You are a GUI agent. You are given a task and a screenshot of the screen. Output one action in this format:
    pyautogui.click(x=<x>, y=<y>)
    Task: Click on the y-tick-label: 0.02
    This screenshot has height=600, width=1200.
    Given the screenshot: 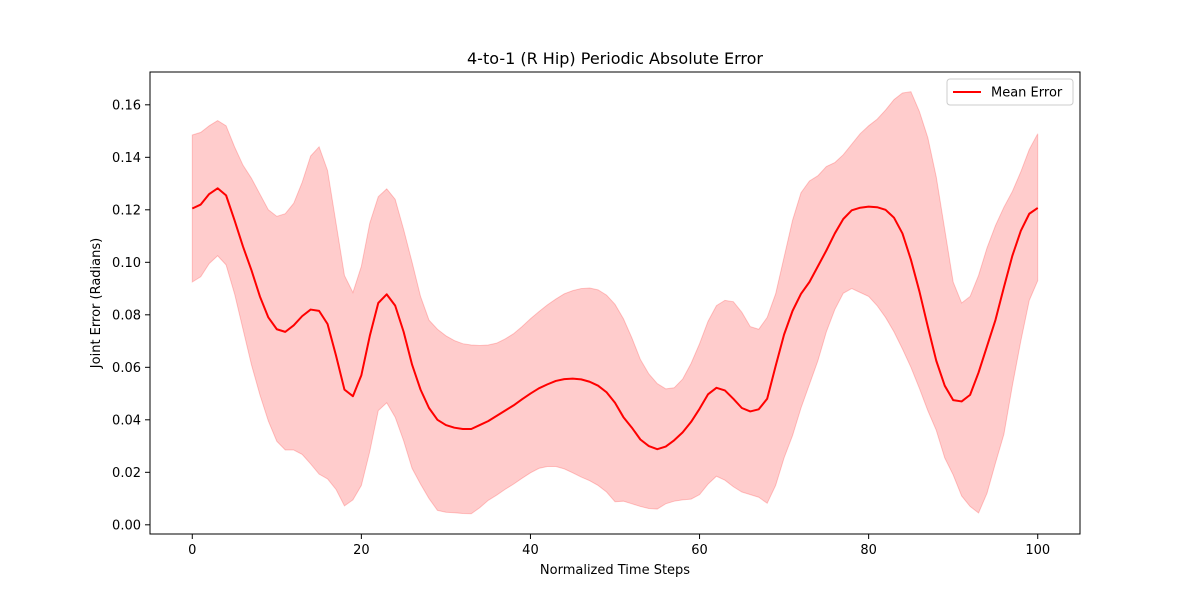 What is the action you would take?
    pyautogui.click(x=126, y=473)
    